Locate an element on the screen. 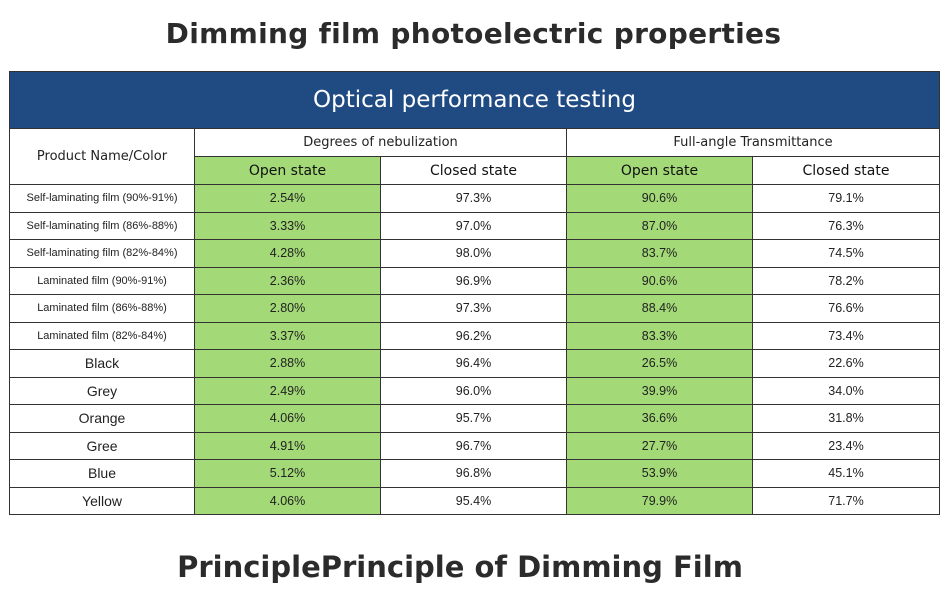  nebulization-closed-state-header: Closed state is located at coordinates (473, 170).